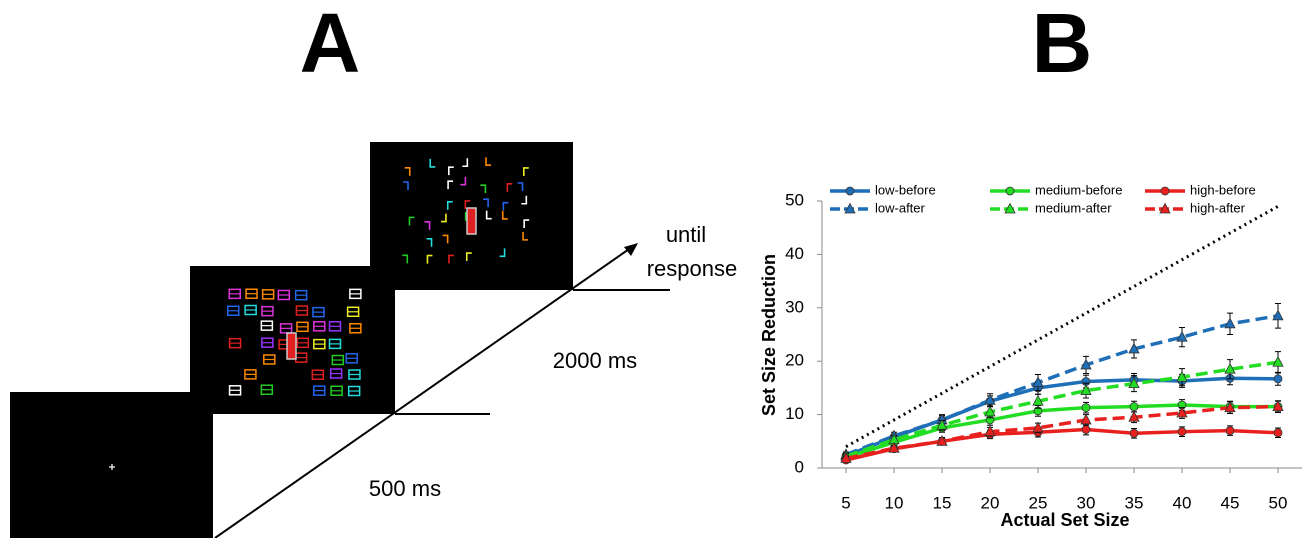  I want to click on stimuli, so click(378, 277).